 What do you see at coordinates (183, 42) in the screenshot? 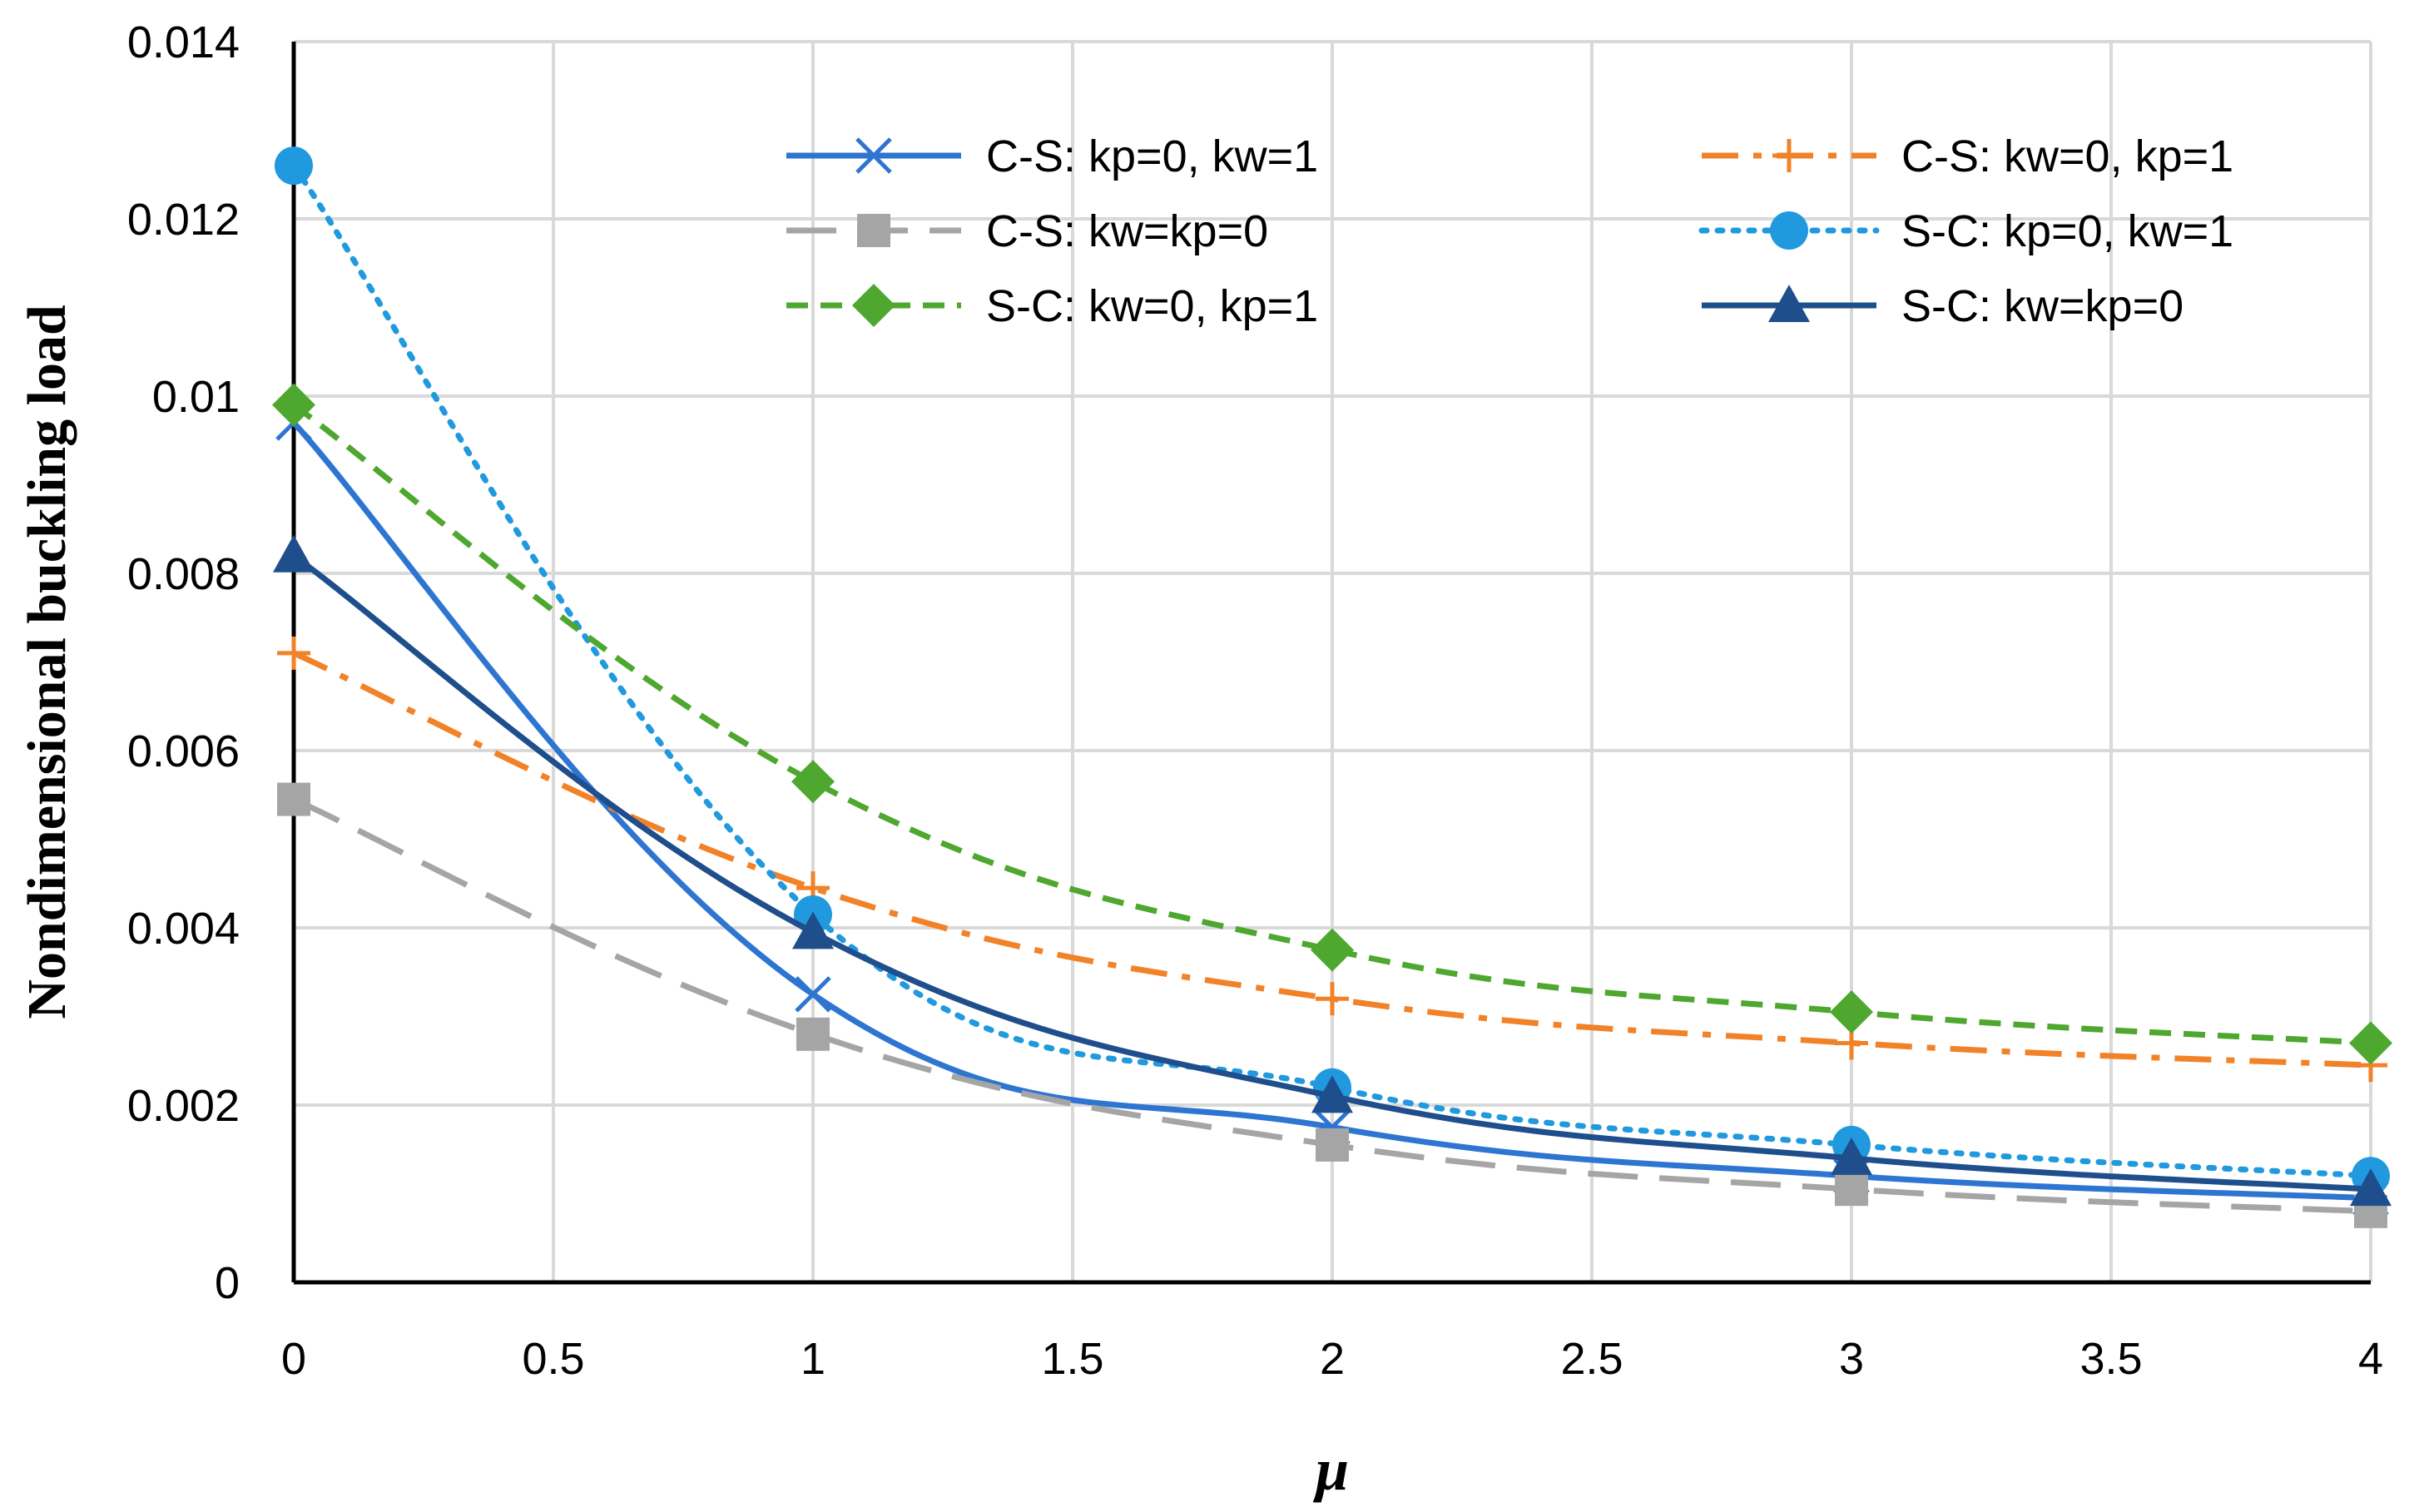
I see `y-tick-label: 0.014` at bounding box center [183, 42].